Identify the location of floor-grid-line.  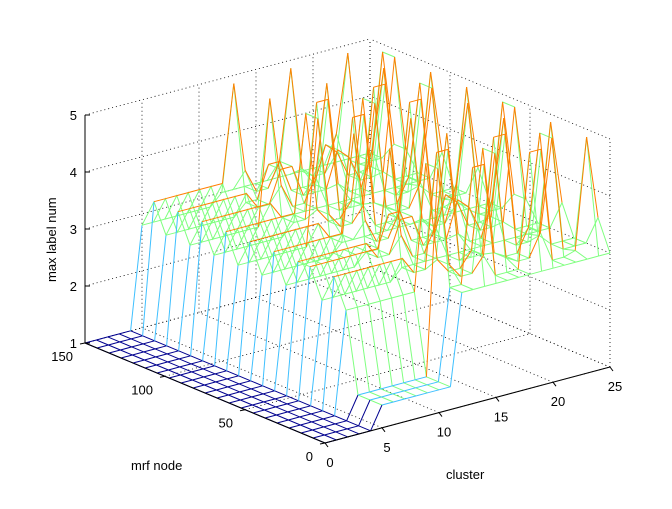
(433, 332).